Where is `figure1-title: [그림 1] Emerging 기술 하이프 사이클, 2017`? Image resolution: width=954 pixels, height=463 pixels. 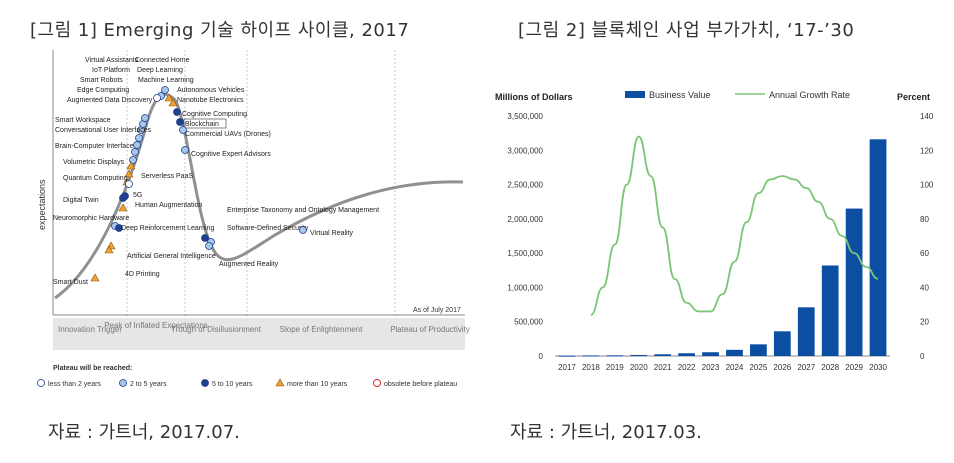 figure1-title: [그림 1] Emerging 기술 하이프 사이클, 2017 is located at coordinates (220, 30).